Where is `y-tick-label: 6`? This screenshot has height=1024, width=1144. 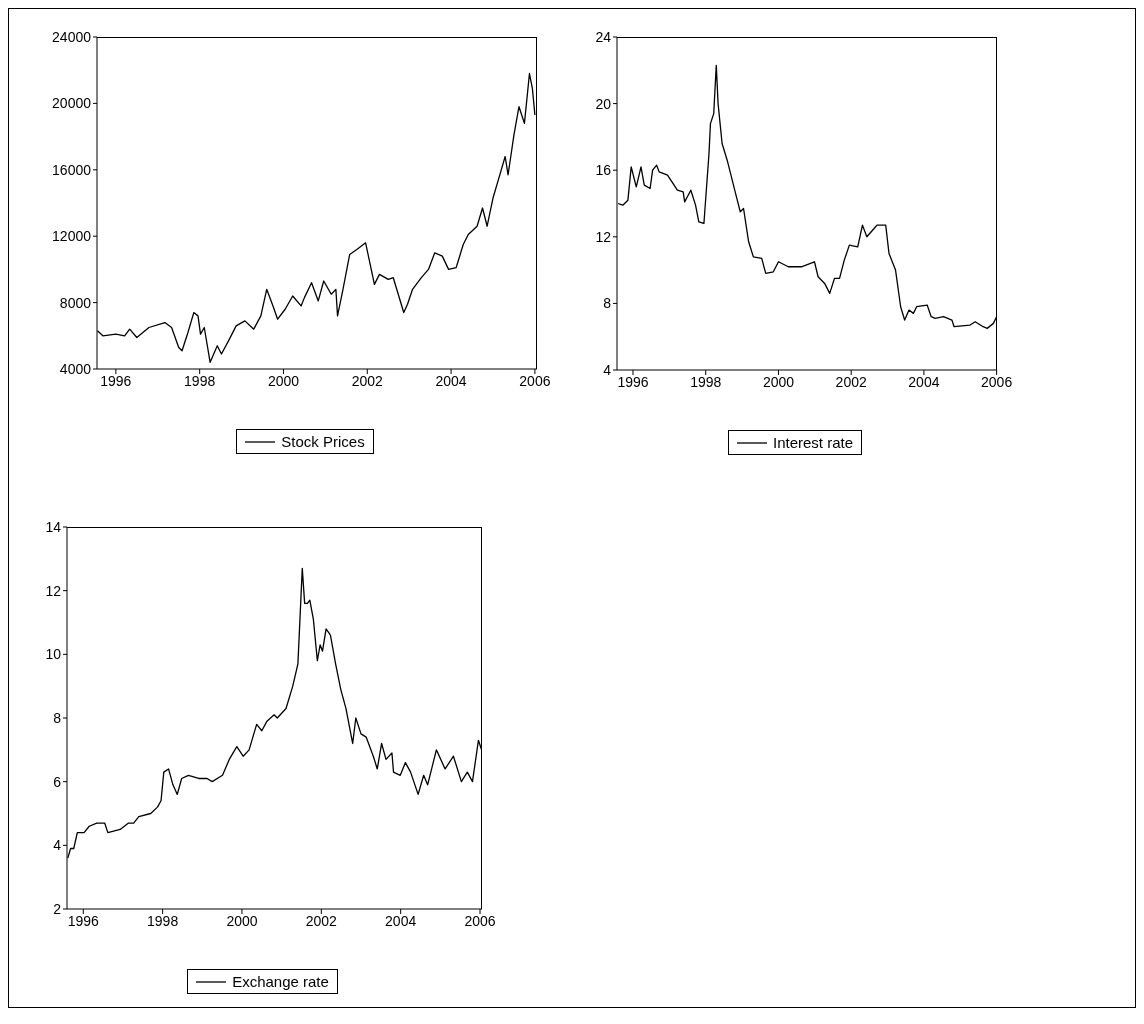
y-tick-label: 6 is located at coordinates (57, 781).